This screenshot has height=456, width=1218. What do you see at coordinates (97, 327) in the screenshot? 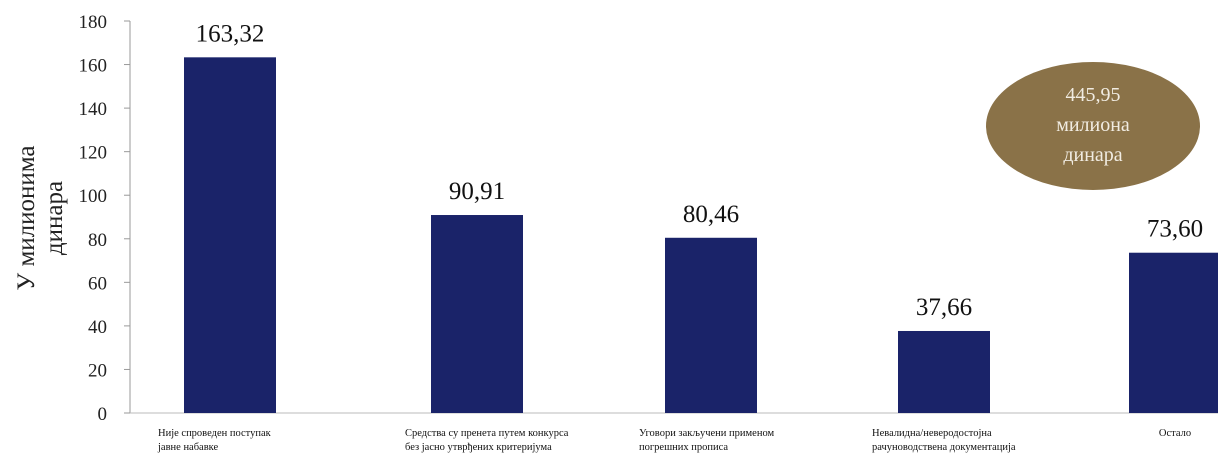
I see `y-tick-label: 40` at bounding box center [97, 327].